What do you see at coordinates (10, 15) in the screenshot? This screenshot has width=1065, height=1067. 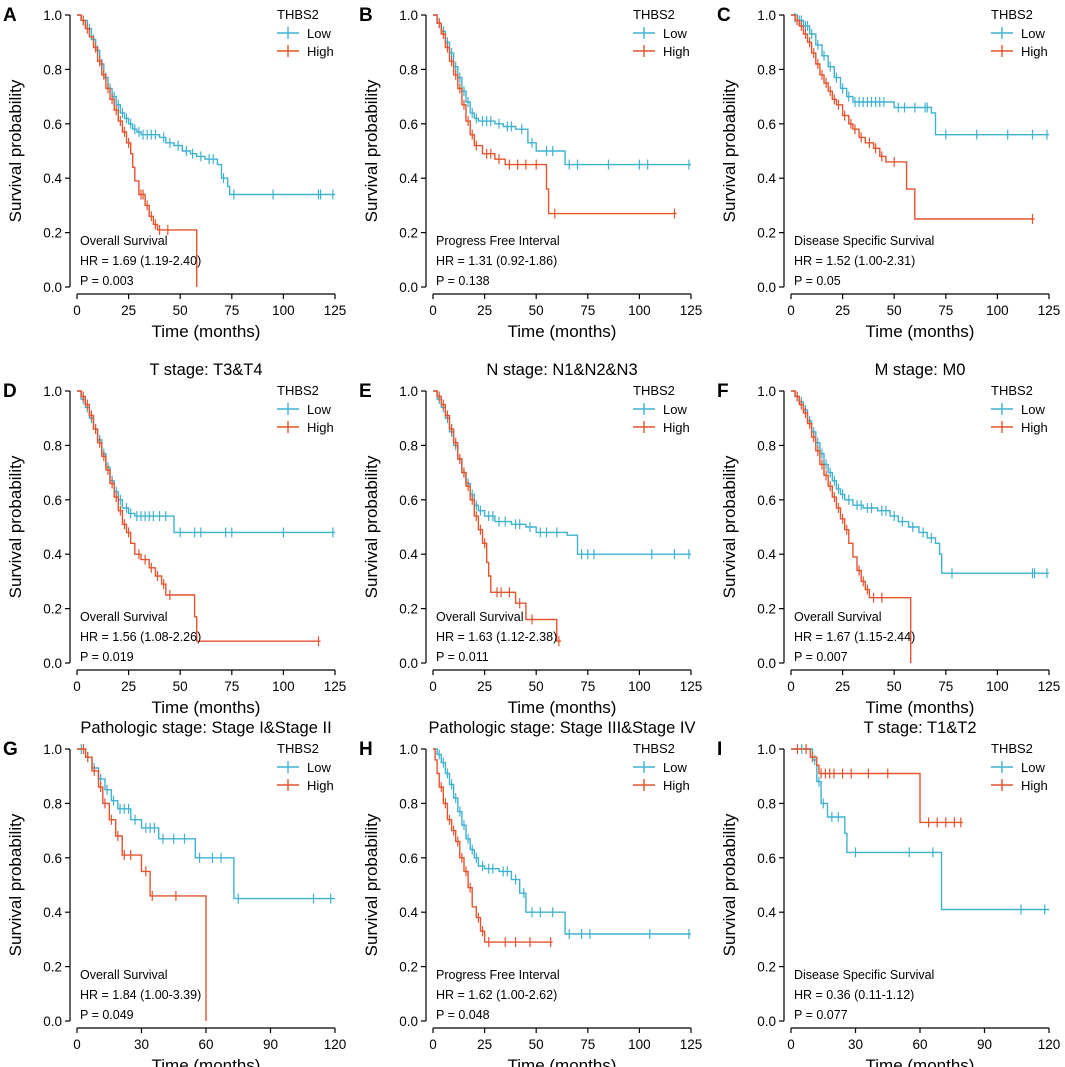 I see `panel-letter: A` at bounding box center [10, 15].